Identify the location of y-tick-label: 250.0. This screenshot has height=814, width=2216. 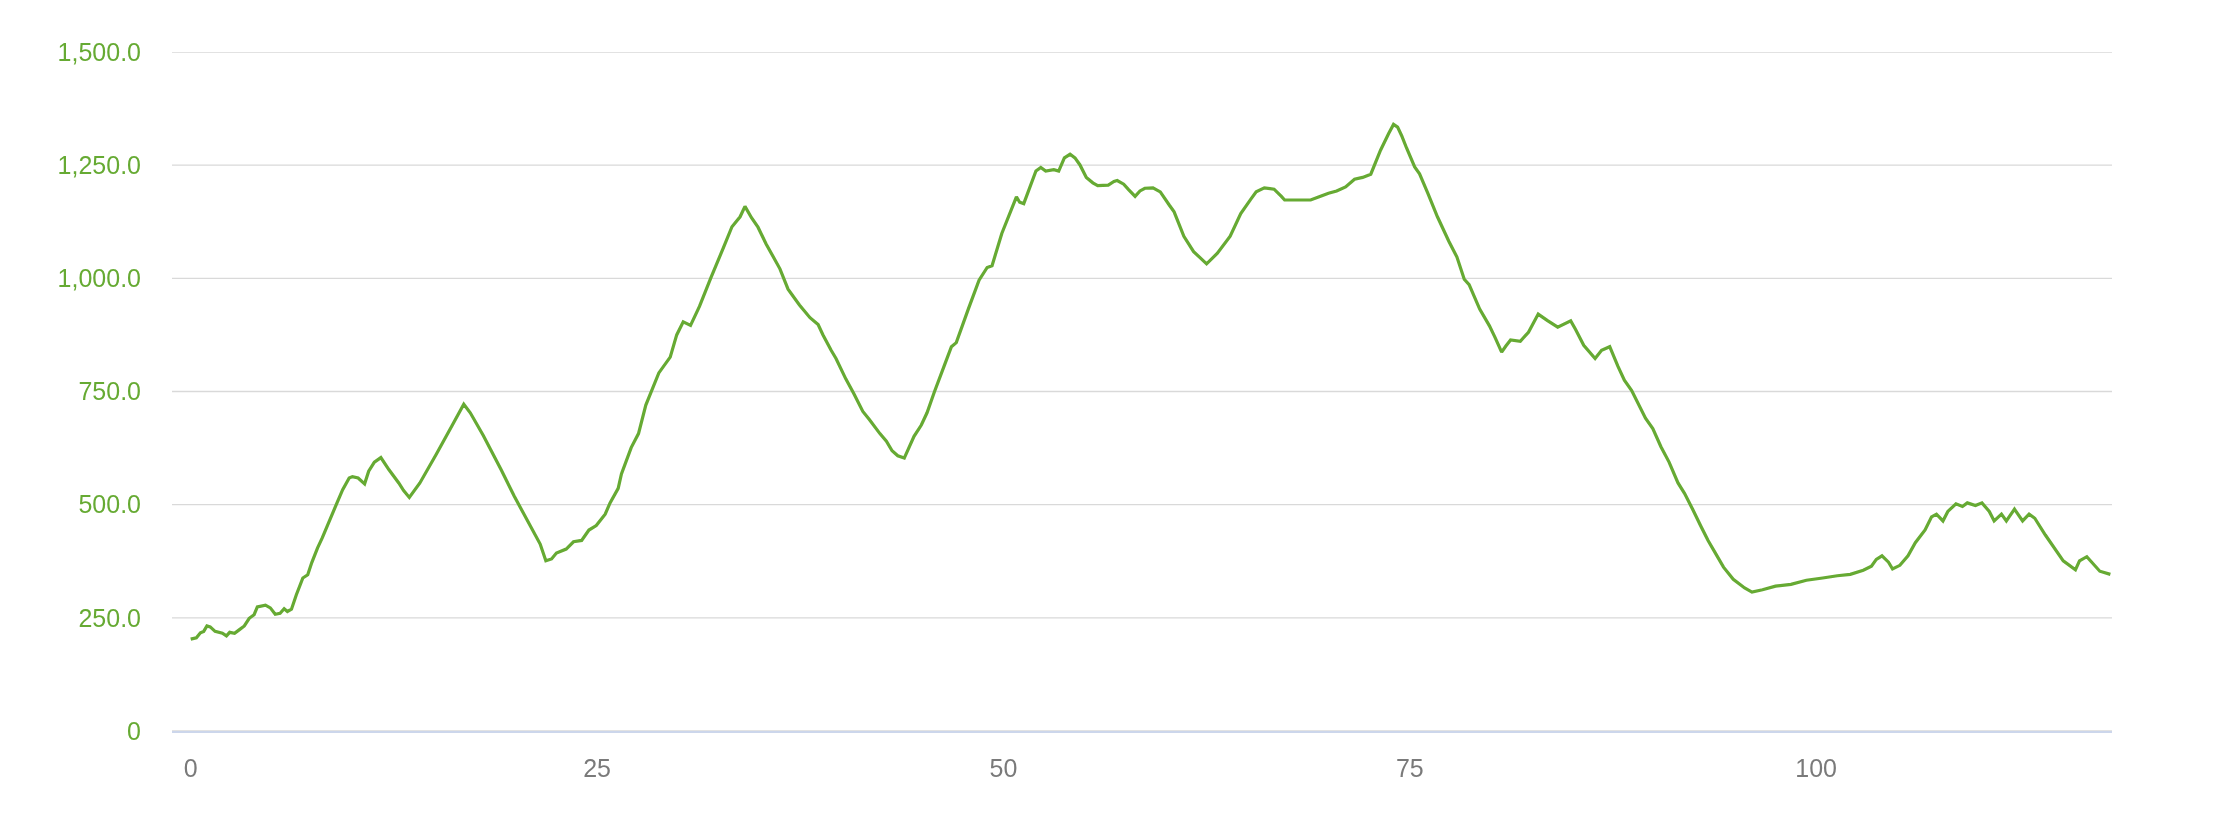
(109, 617).